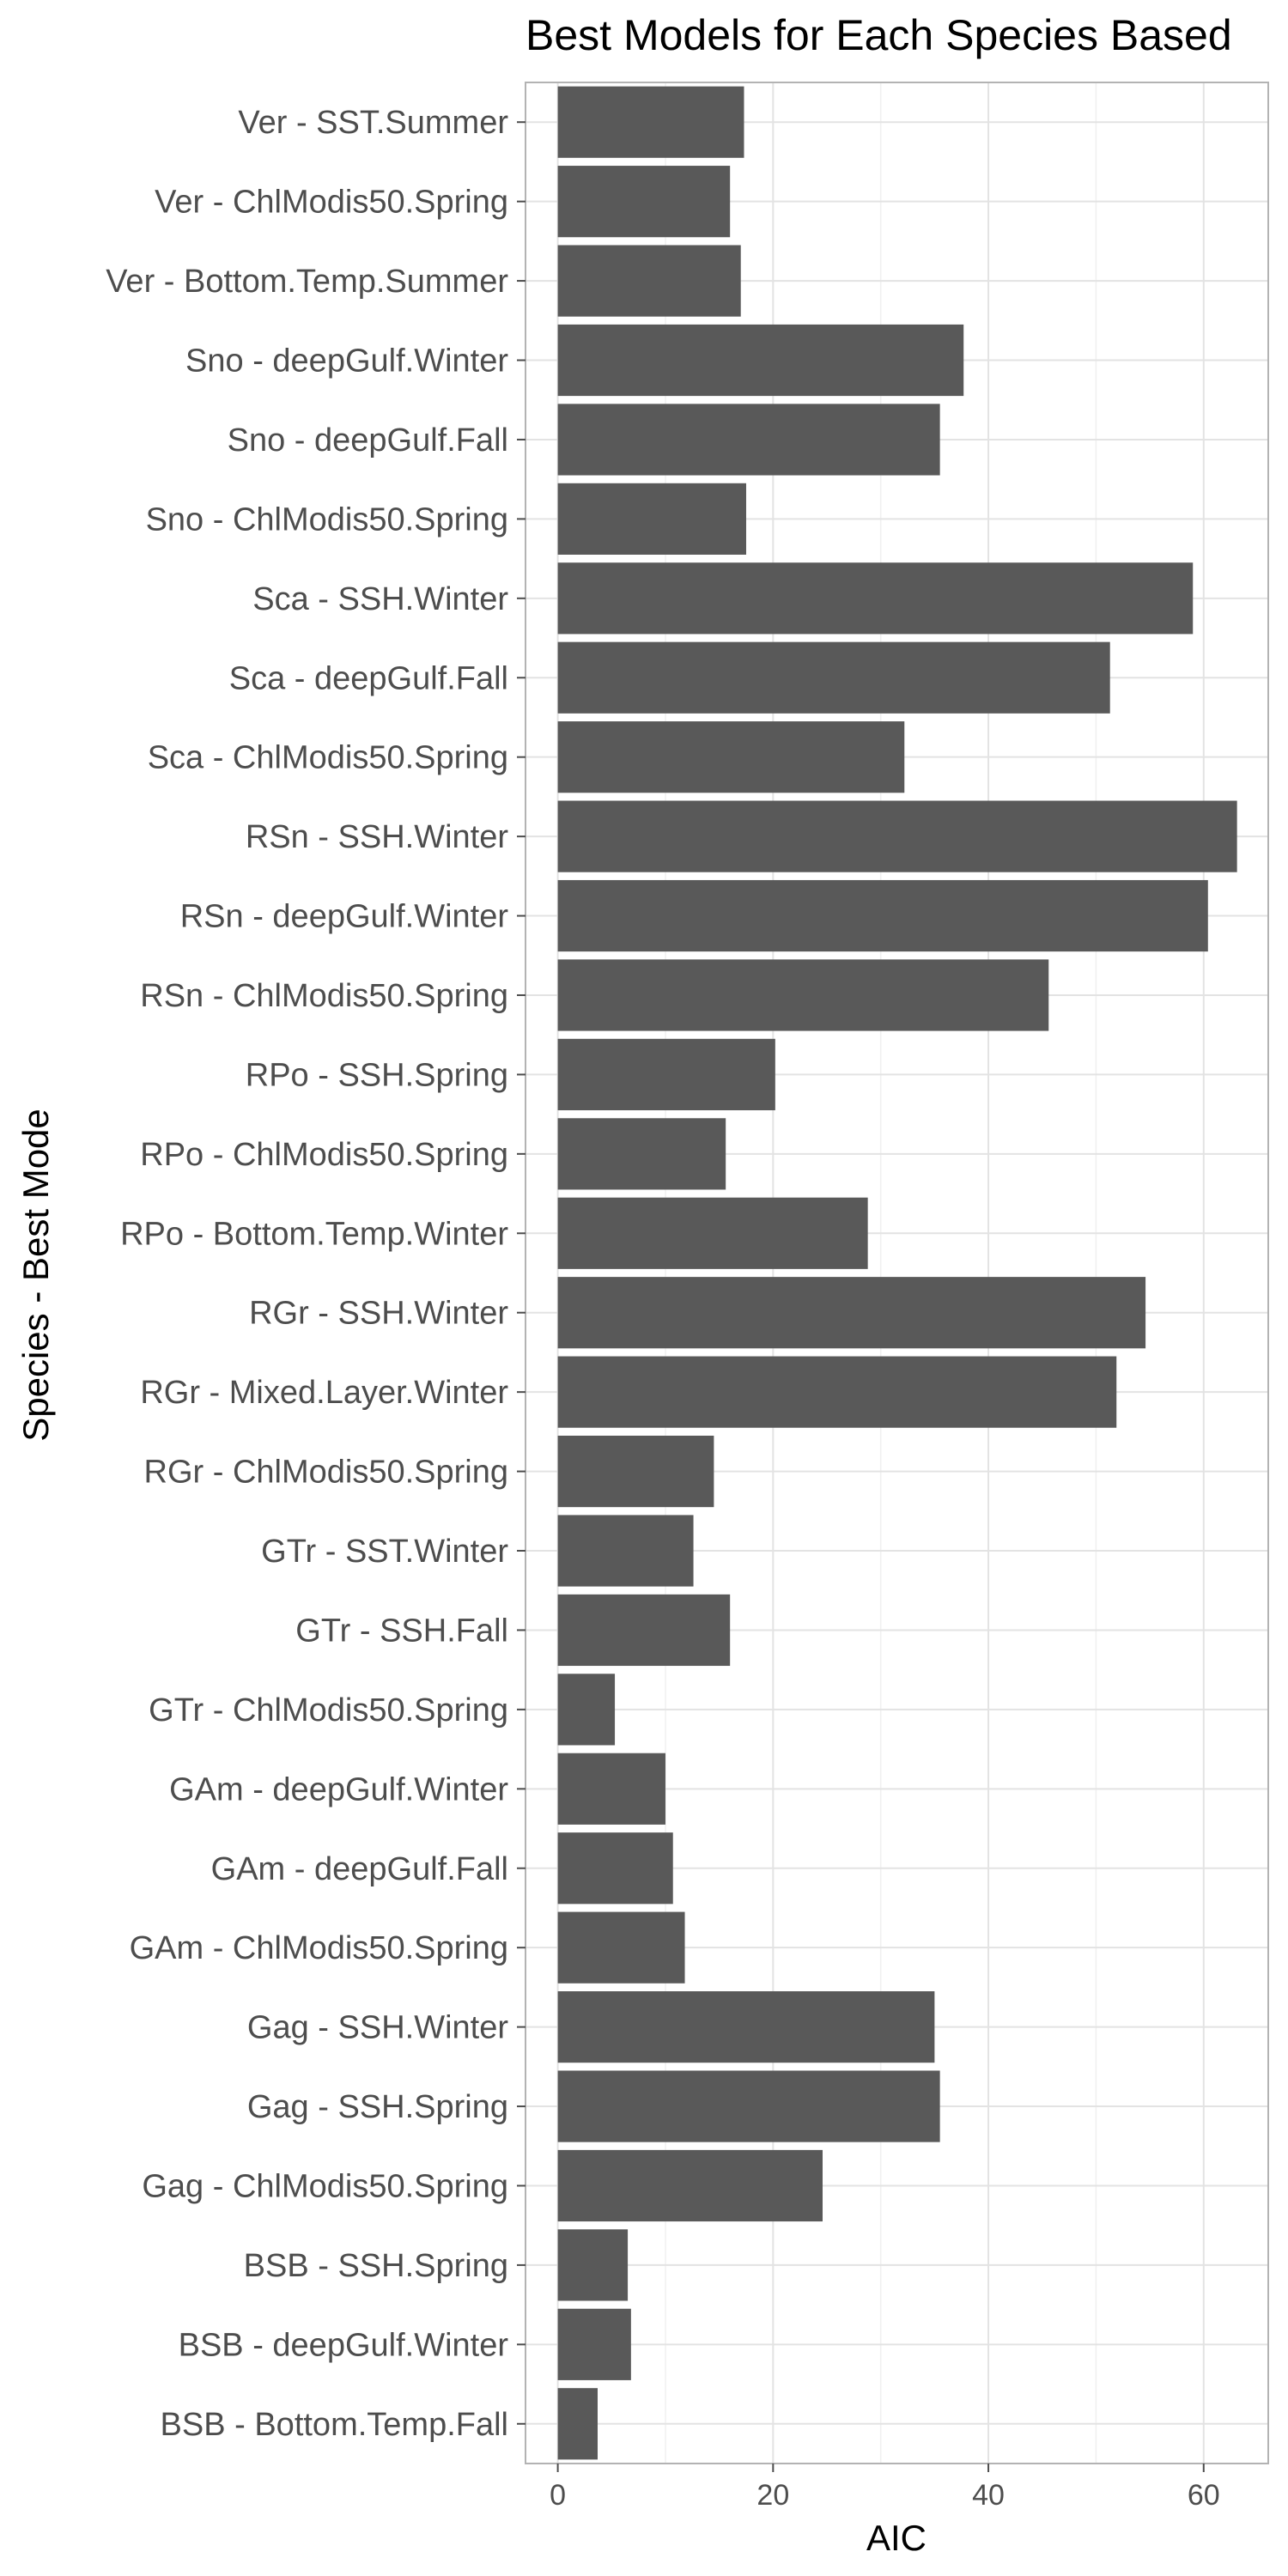 This screenshot has width=1288, height=2576. Describe the element at coordinates (325, 2186) in the screenshot. I see `y-tick-label: Gag - ChlModis50.Spring` at that location.